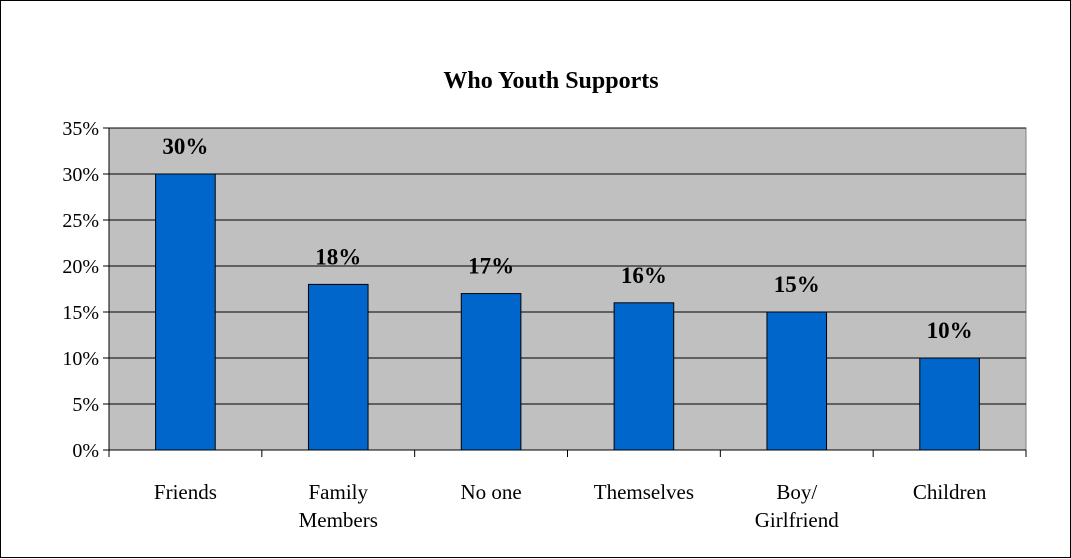  What do you see at coordinates (797, 506) in the screenshot?
I see `category-label: Boy/Girlfriend` at bounding box center [797, 506].